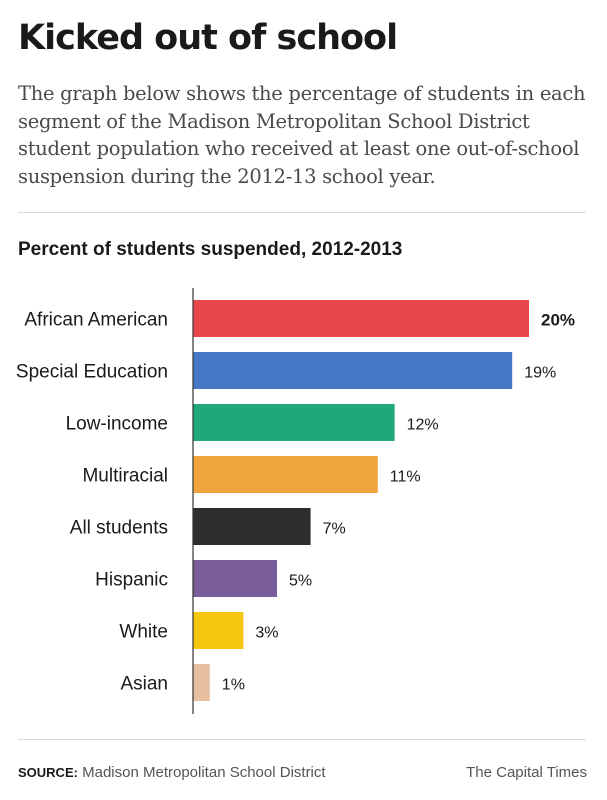  What do you see at coordinates (334, 529) in the screenshot?
I see `value-label-4: 7%` at bounding box center [334, 529].